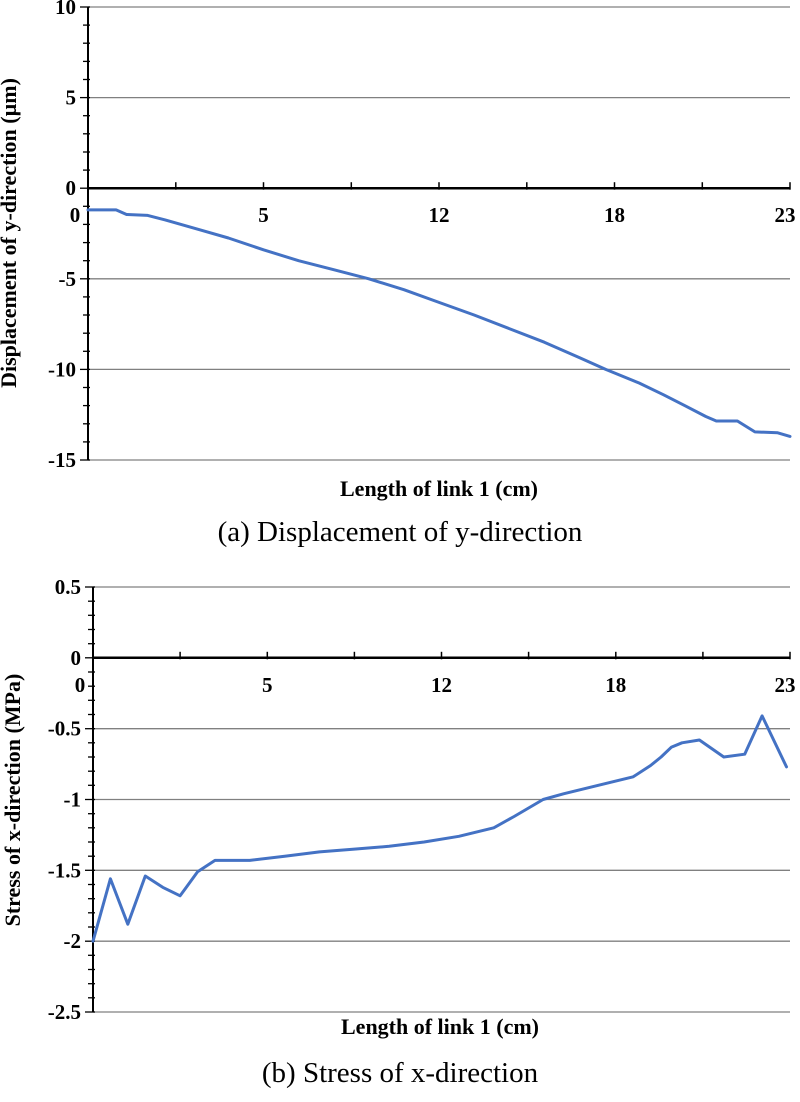 The height and width of the screenshot is (1102, 800). What do you see at coordinates (64, 870) in the screenshot?
I see `y-tick-label: -1.5` at bounding box center [64, 870].